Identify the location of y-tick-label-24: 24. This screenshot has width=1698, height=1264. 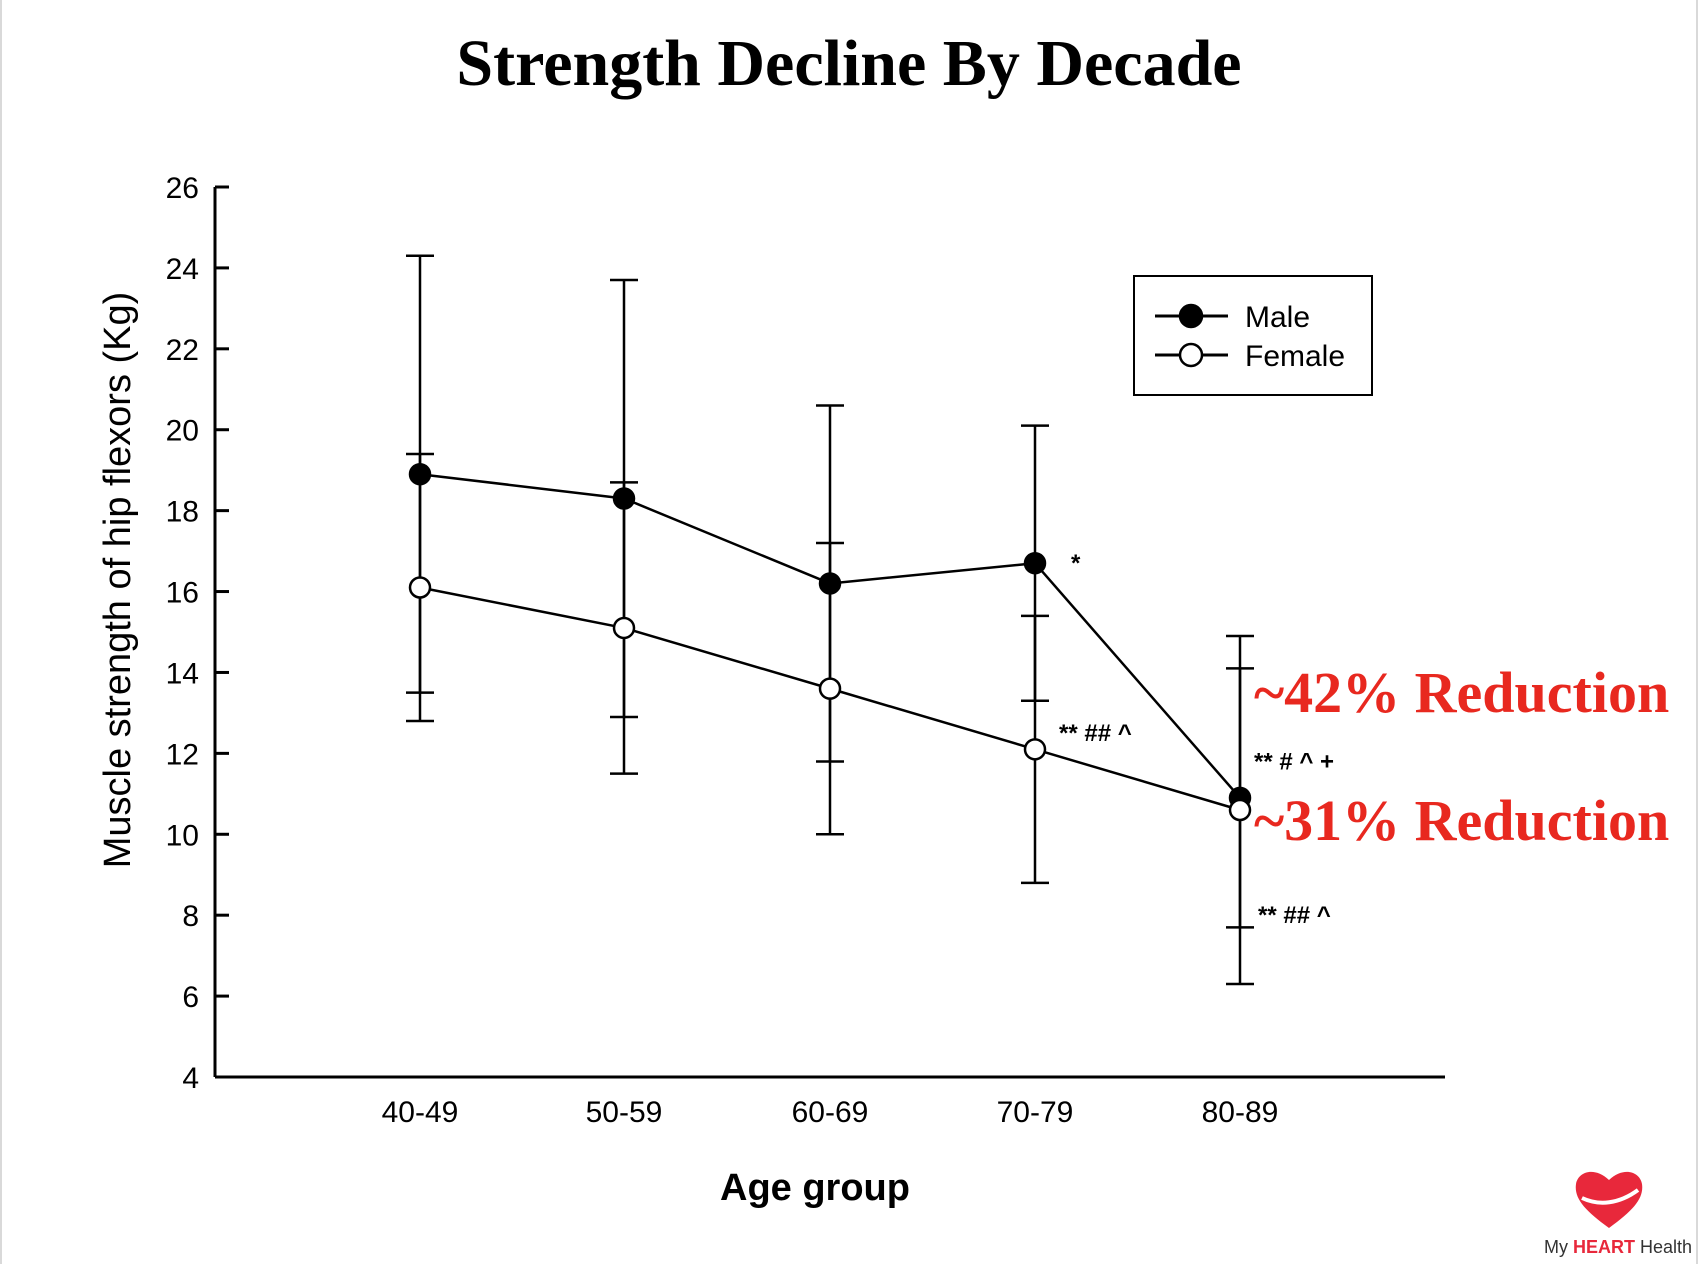
(182, 269).